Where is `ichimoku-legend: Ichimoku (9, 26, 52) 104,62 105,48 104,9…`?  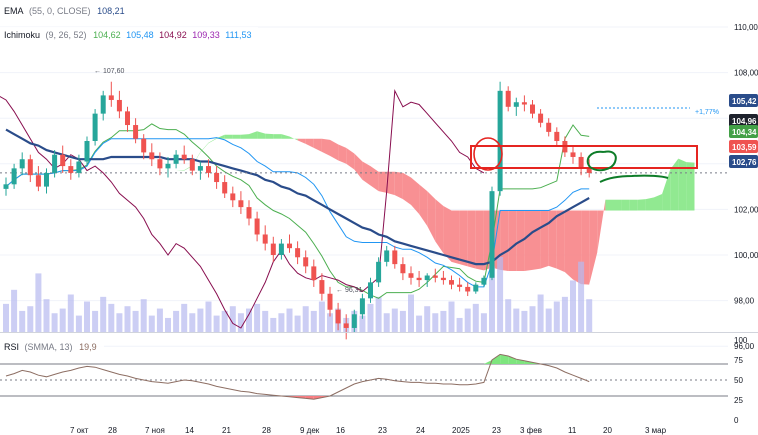
ichimoku-legend: Ichimoku (9, 26, 52) 104,62 105,48 104,9… is located at coordinates (129, 35).